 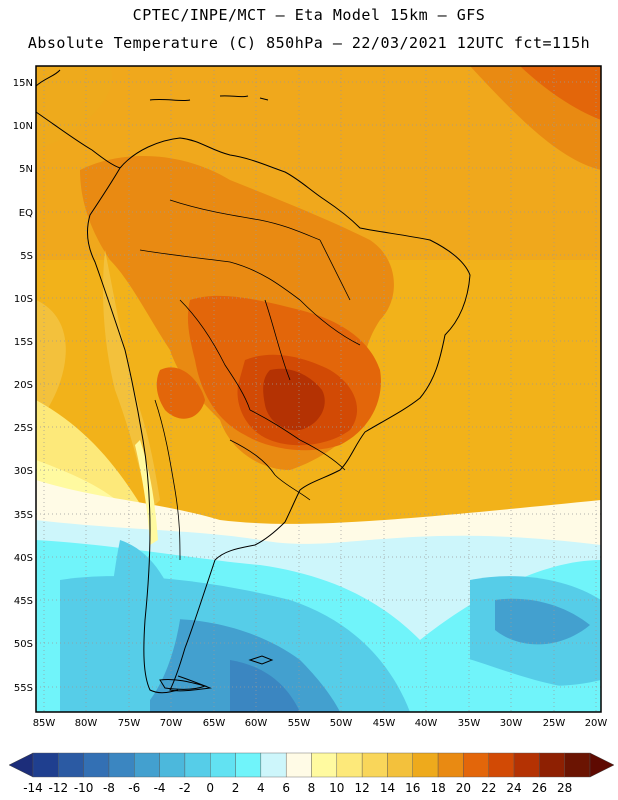 I want to click on lat-label: 30S, so click(x=23, y=471).